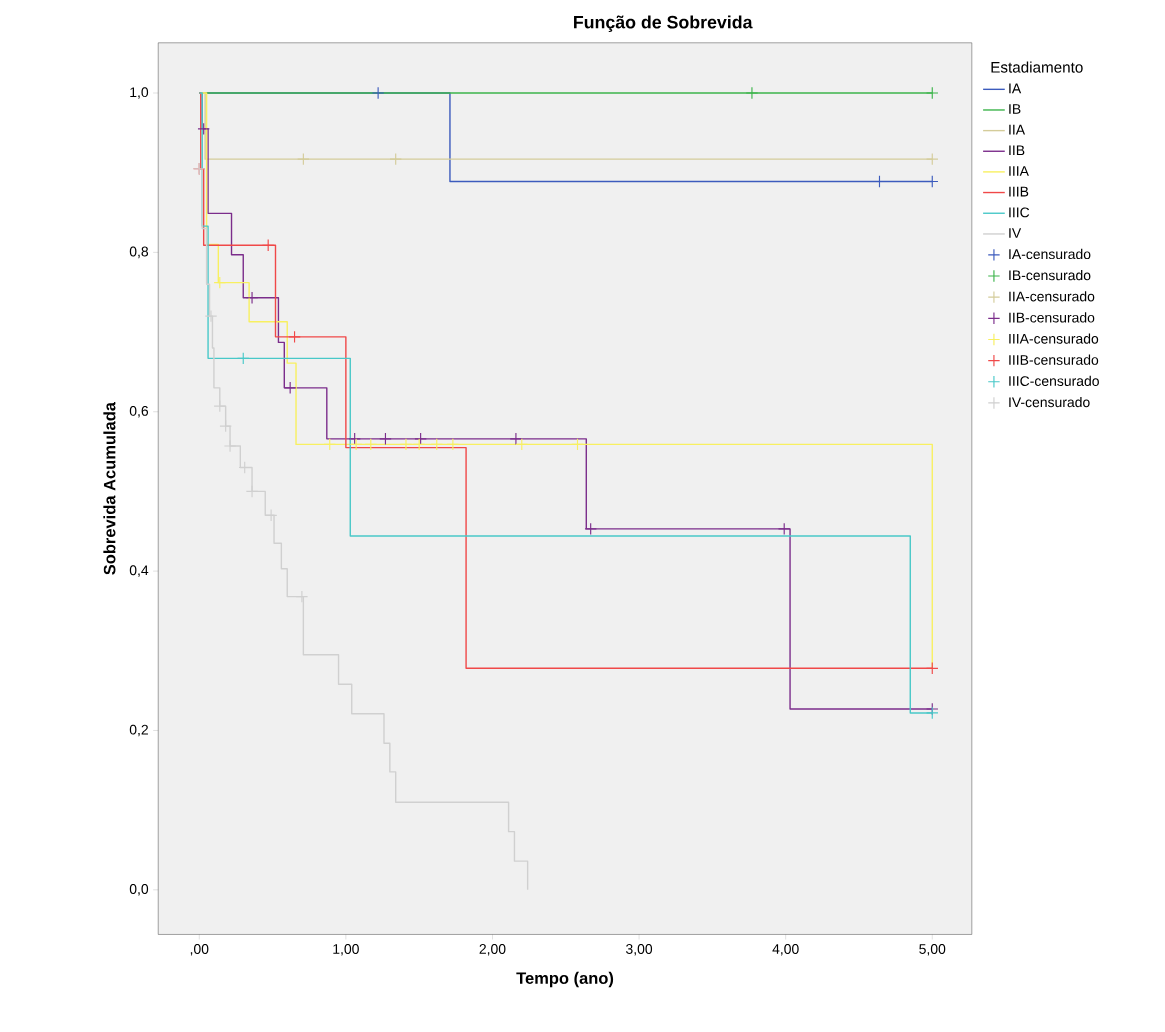 The height and width of the screenshot is (1032, 1165). I want to click on legend-label: IIIC, so click(1019, 212).